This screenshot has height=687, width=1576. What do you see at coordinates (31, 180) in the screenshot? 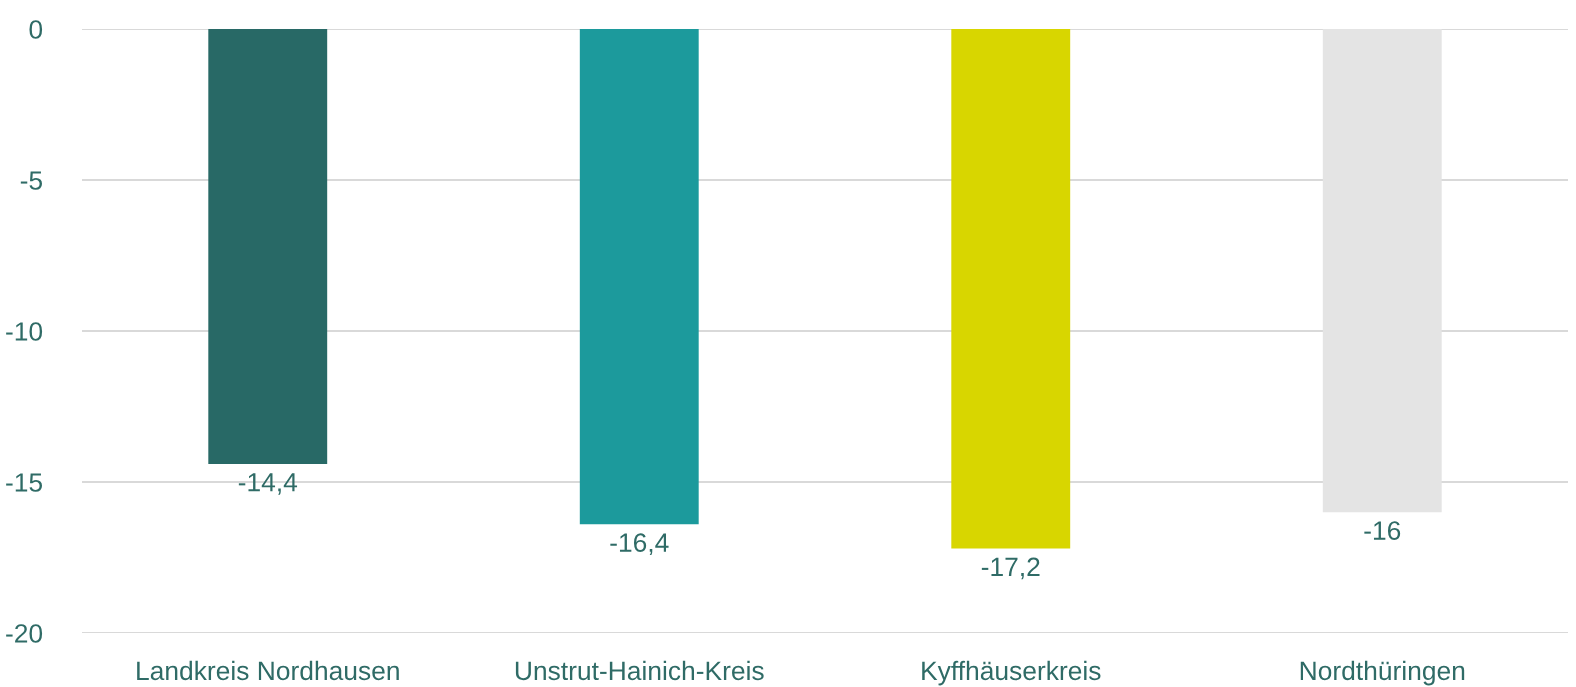
I see `y-tick-label: -5` at bounding box center [31, 180].